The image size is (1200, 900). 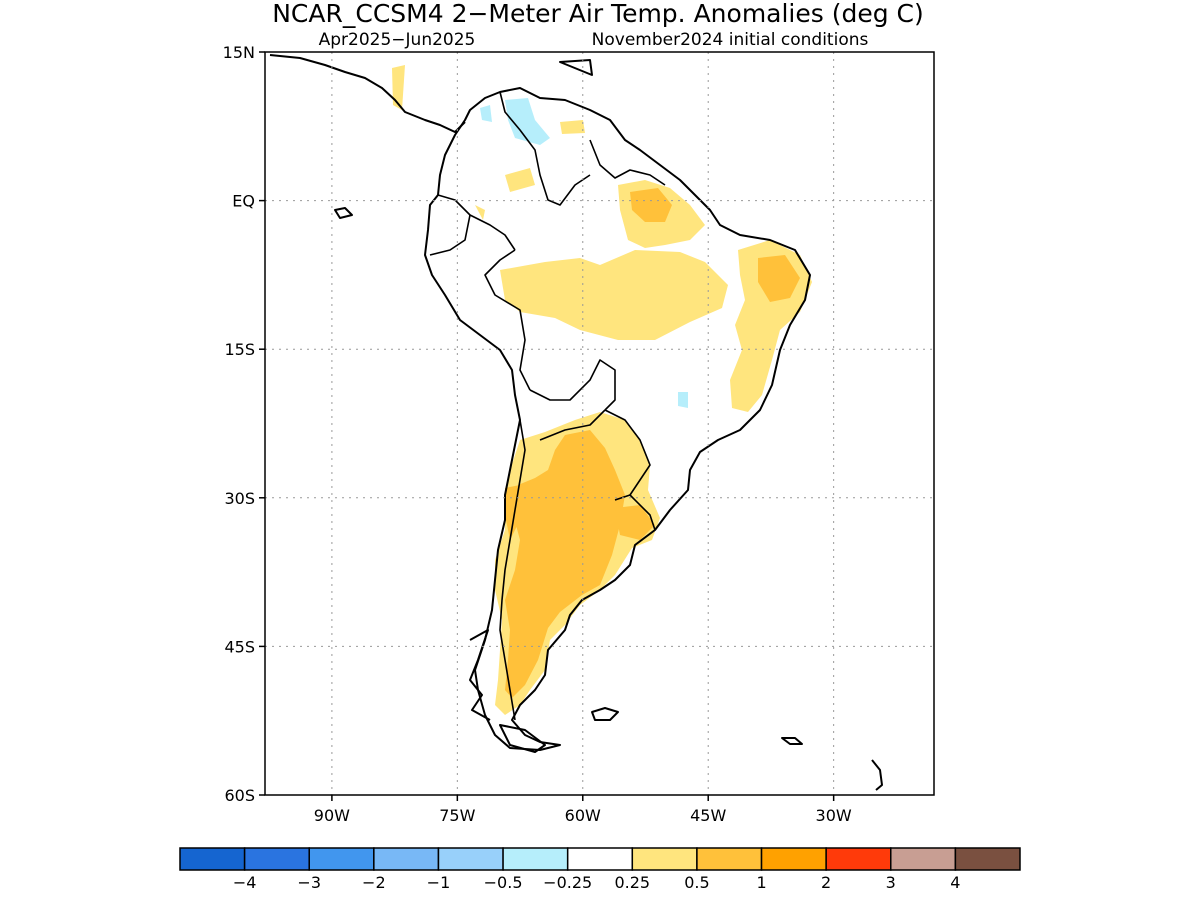 What do you see at coordinates (877, 775) in the screenshot?
I see `sandwich-islands` at bounding box center [877, 775].